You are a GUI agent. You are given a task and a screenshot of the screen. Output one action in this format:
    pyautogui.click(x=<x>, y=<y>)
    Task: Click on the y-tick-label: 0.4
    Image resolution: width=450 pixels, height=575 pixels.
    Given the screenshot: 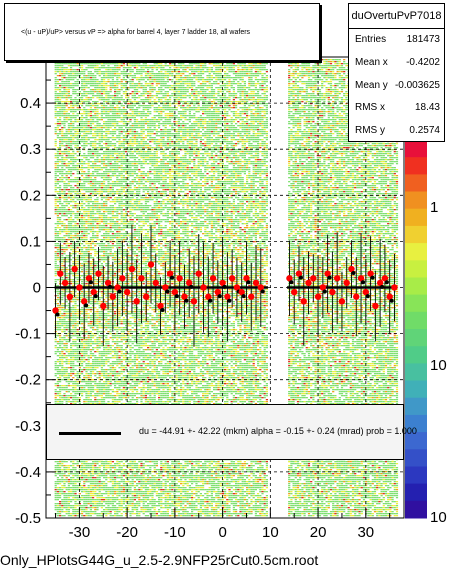 What is the action you would take?
    pyautogui.click(x=30, y=103)
    